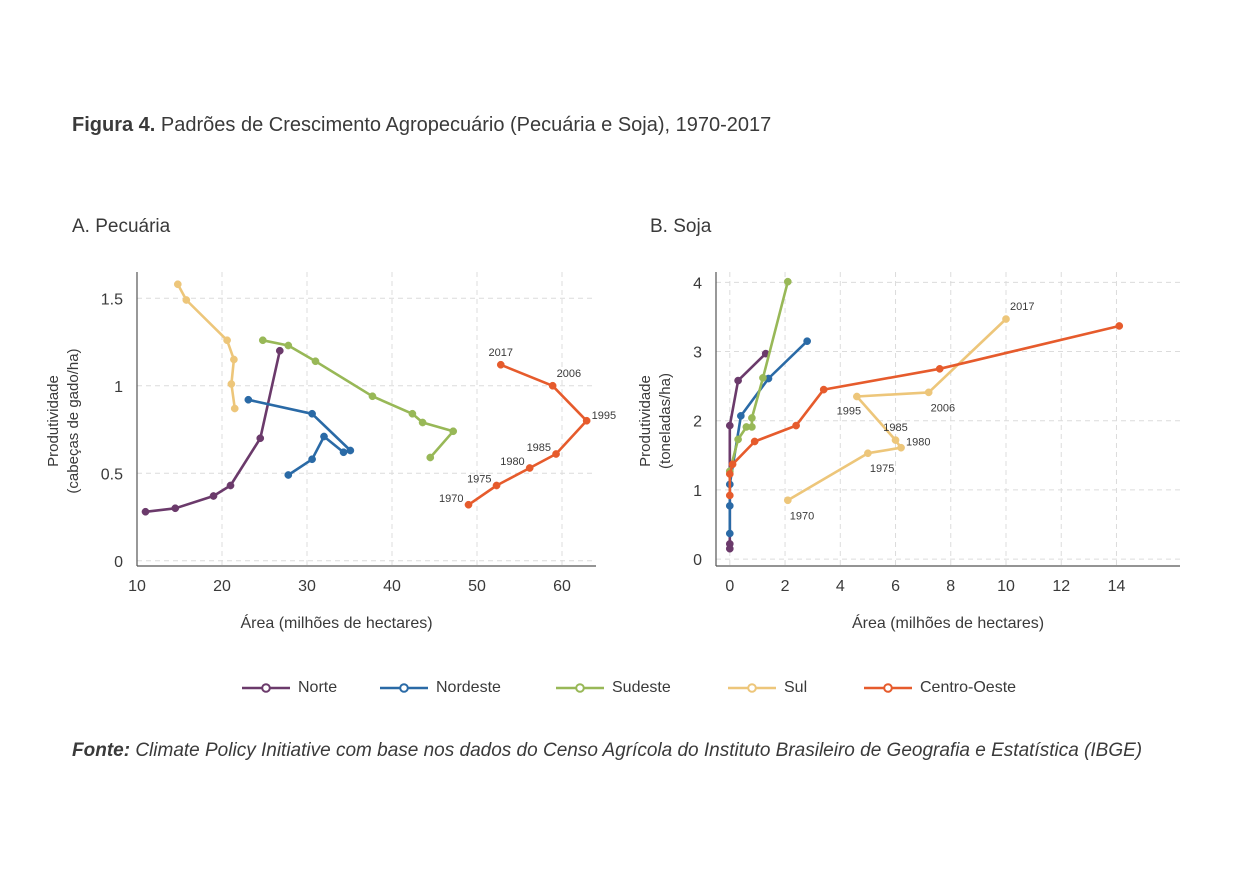 This screenshot has width=1242, height=878. What do you see at coordinates (752, 688) in the screenshot?
I see `legend-swatch-sul` at bounding box center [752, 688].